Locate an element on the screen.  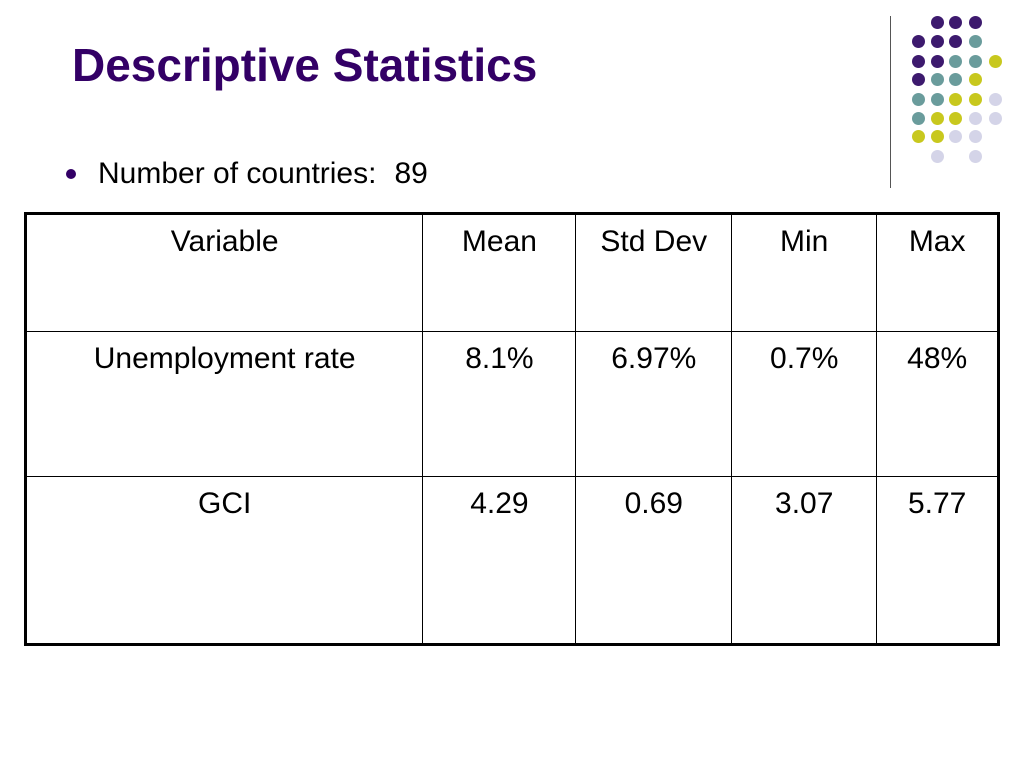
header-max: Max is located at coordinates (937, 272).